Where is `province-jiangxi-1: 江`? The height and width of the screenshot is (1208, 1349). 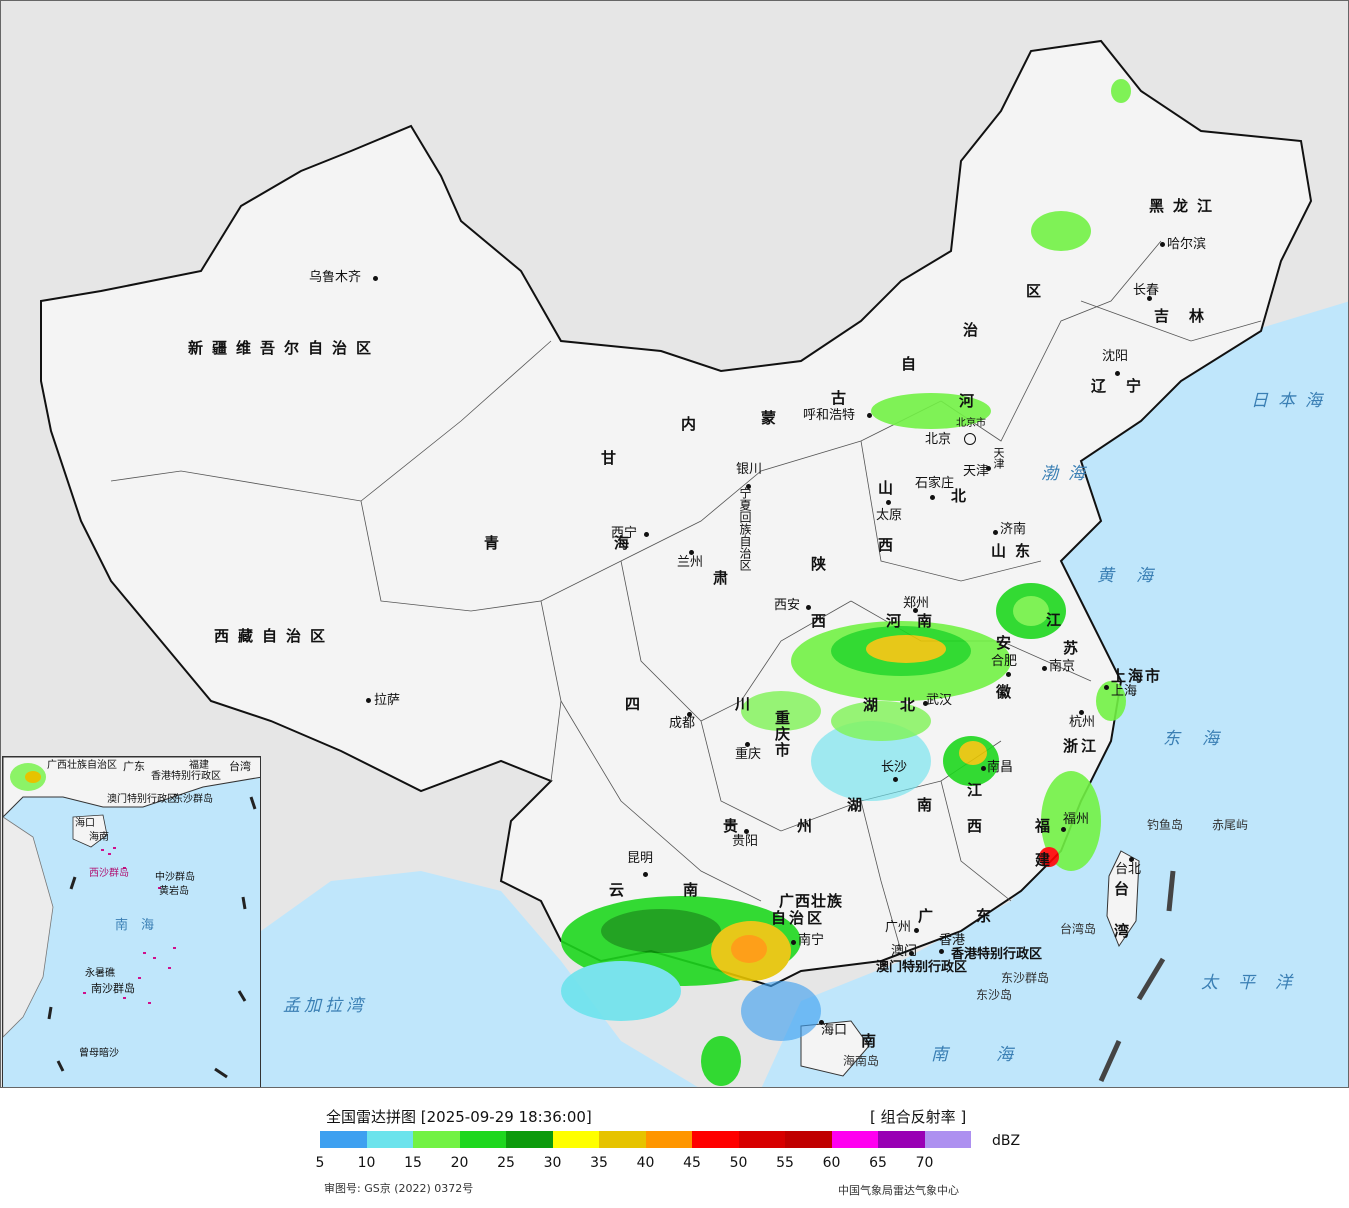 province-jiangxi-1: 江 is located at coordinates (979, 790).